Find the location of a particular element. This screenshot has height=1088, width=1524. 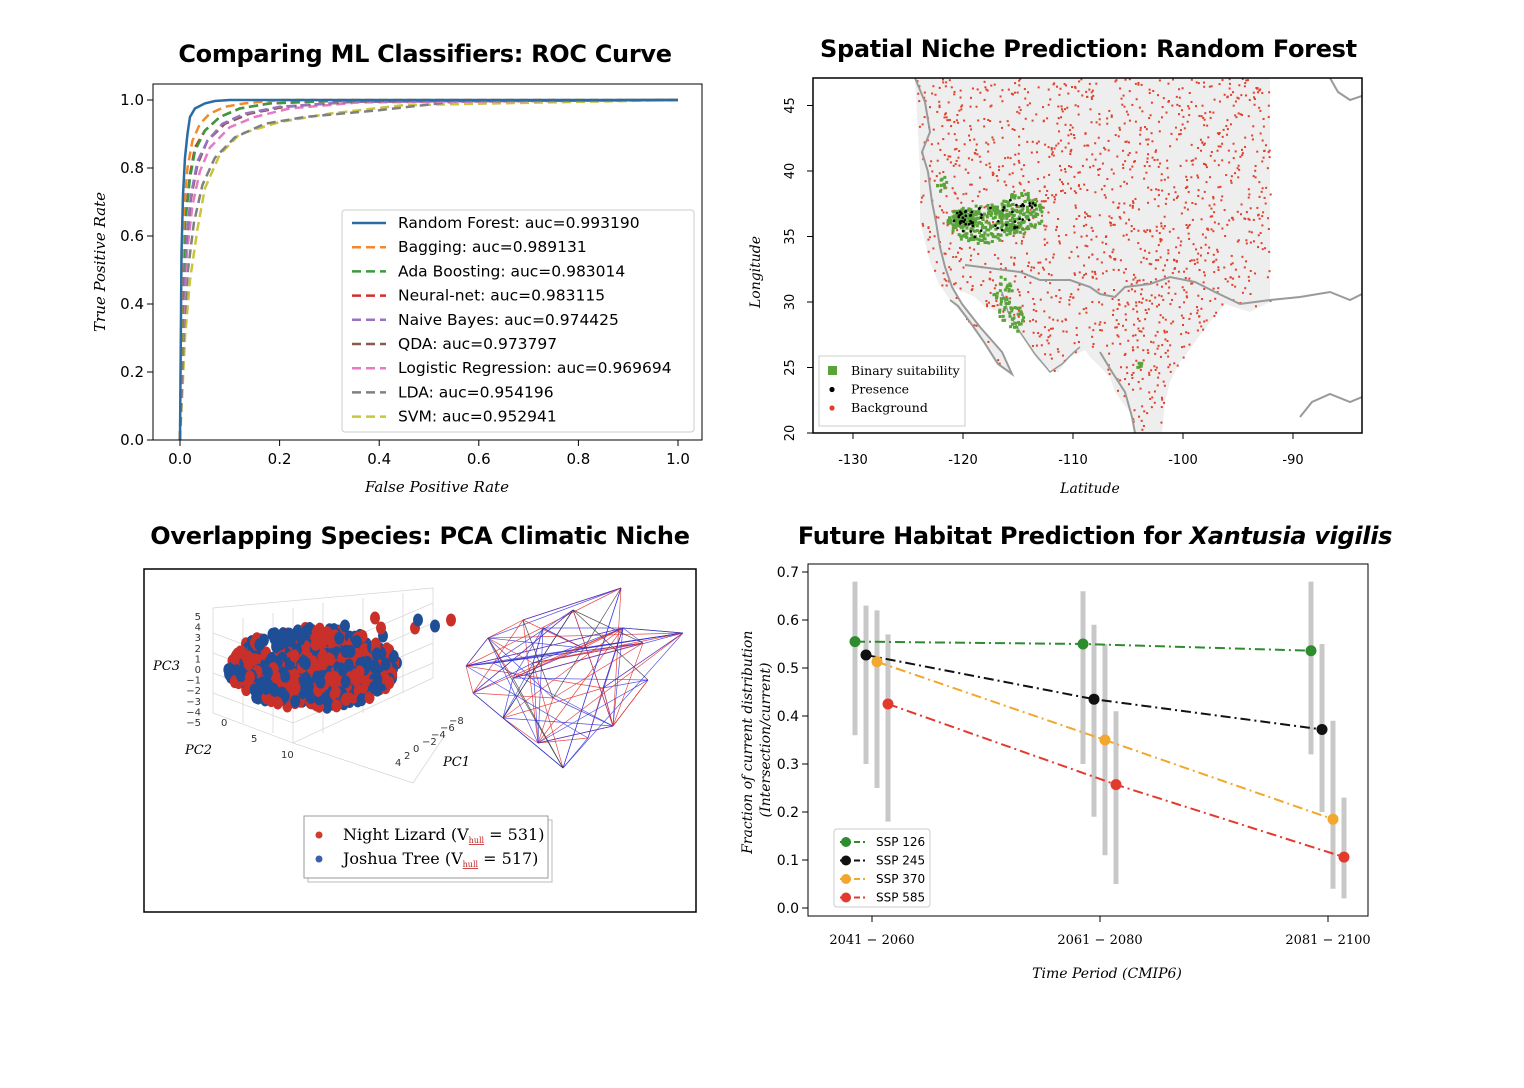

pca-title: Overlapping Species: PCA Climatic Niche is located at coordinates (420, 536).